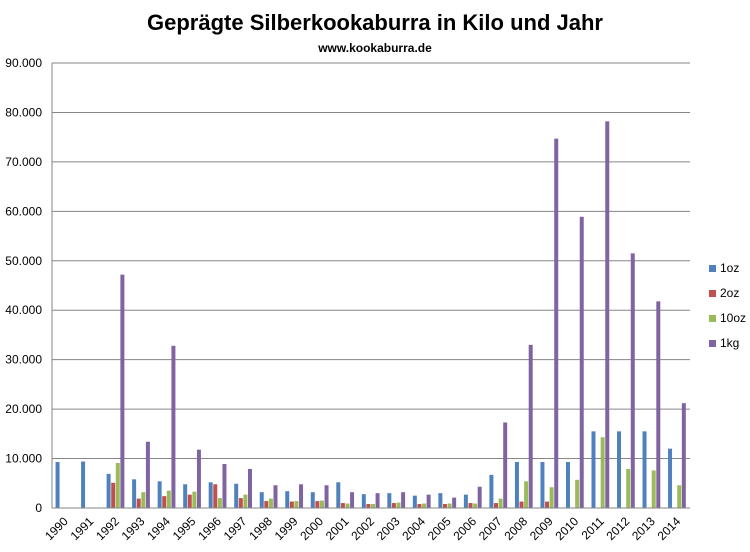 The image size is (750, 552). What do you see at coordinates (236, 495) in the screenshot?
I see `bar-1oz-1997` at bounding box center [236, 495].